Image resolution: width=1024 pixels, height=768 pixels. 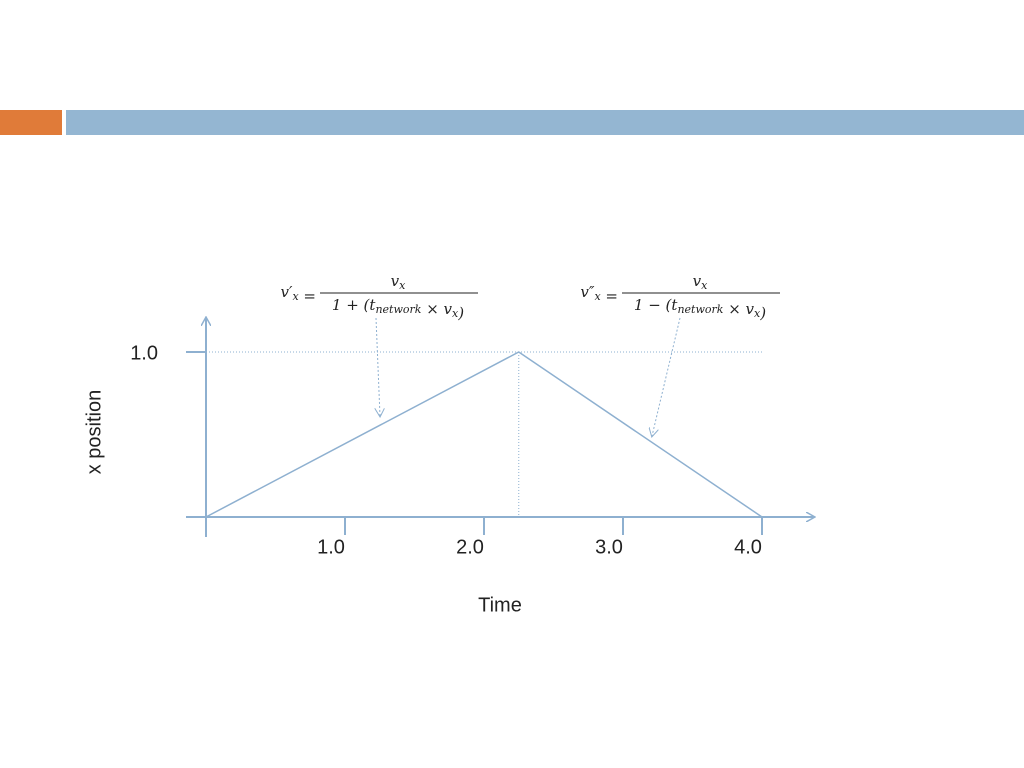 What do you see at coordinates (748, 547) in the screenshot?
I see `x-tick-label: 4.0` at bounding box center [748, 547].